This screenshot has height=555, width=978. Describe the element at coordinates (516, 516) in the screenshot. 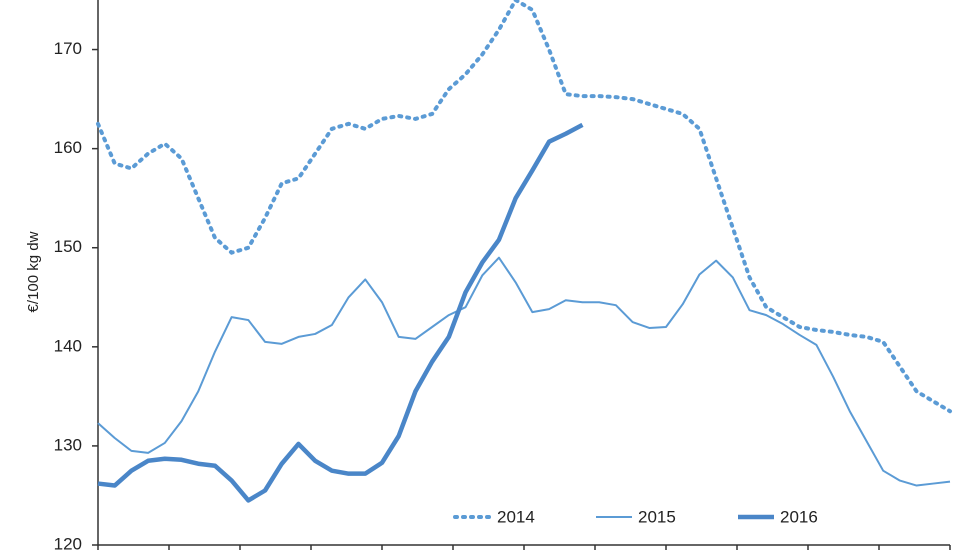

I see `legend-label: 2014` at that location.